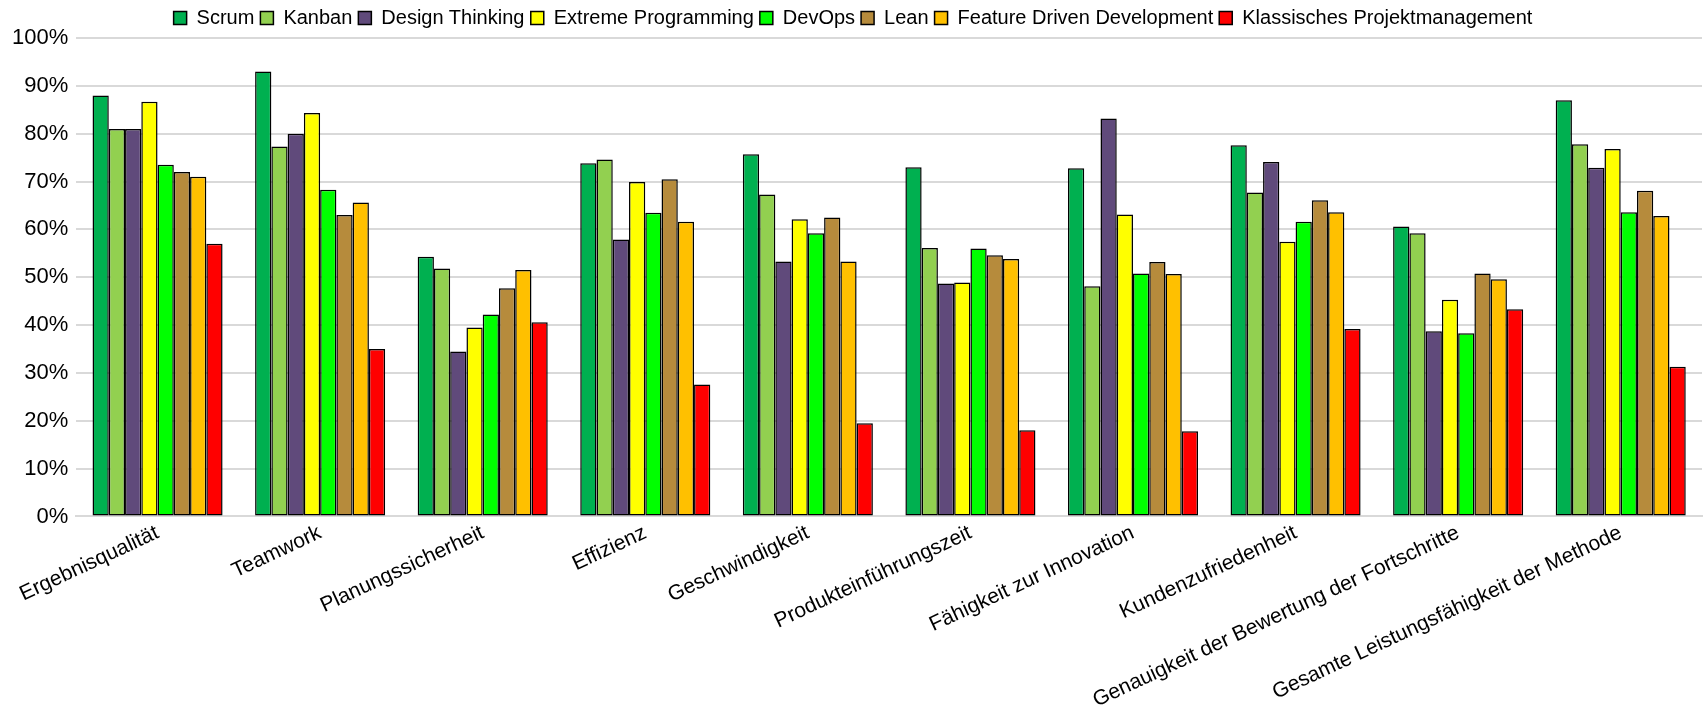 The height and width of the screenshot is (719, 1706). I want to click on legend-label: Kanban, so click(318, 16).